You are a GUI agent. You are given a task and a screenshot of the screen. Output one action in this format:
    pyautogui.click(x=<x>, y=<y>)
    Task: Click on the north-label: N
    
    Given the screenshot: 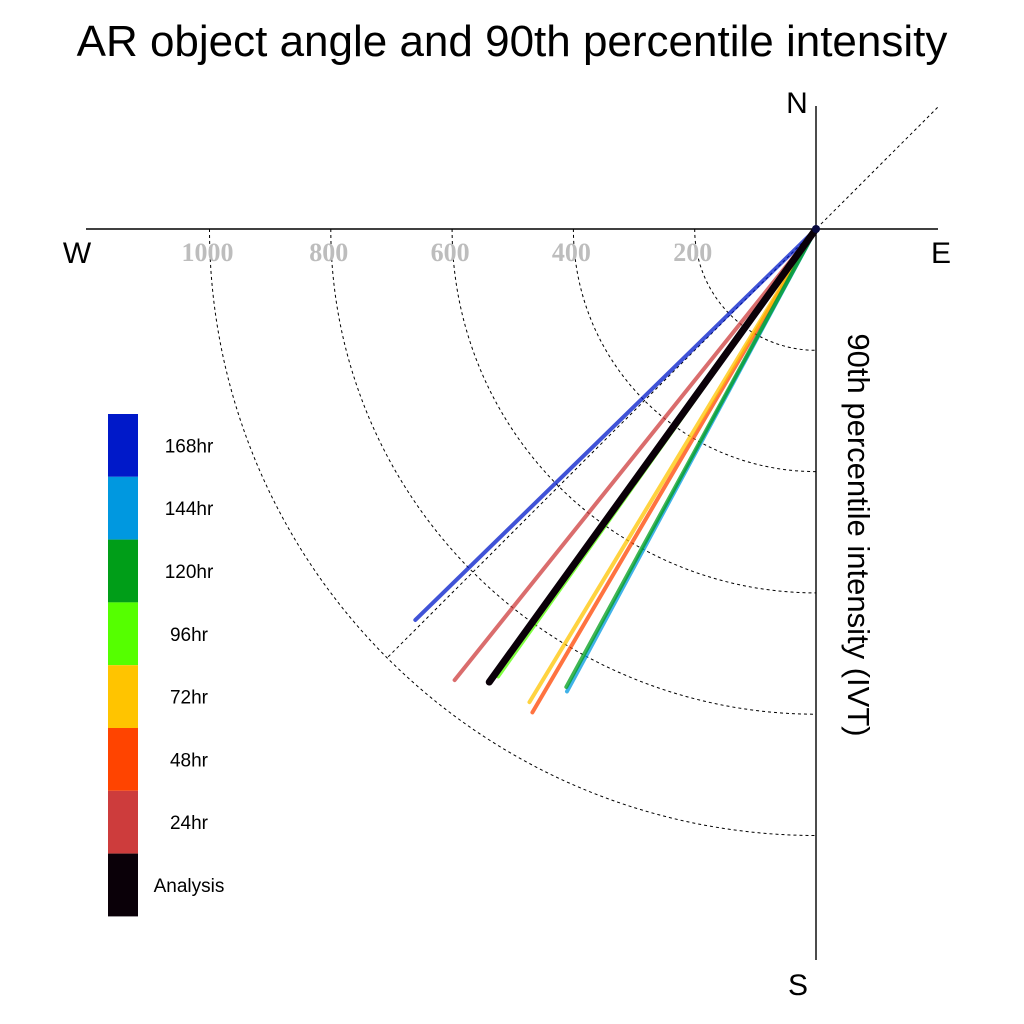 What is the action you would take?
    pyautogui.click(x=797, y=103)
    